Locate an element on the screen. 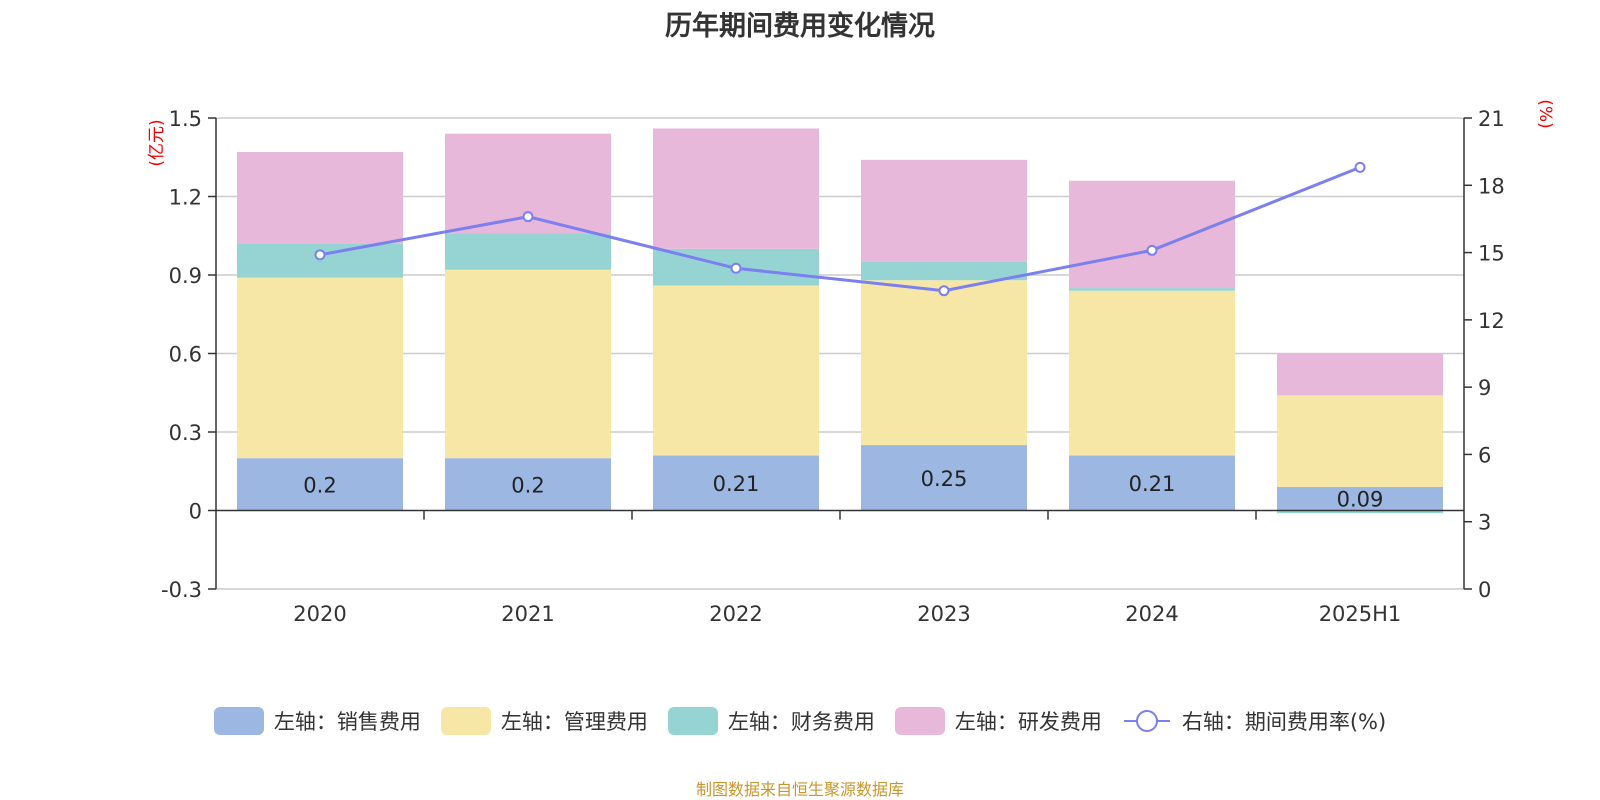  left-axis-unit: (亿元) is located at coordinates (157, 142).